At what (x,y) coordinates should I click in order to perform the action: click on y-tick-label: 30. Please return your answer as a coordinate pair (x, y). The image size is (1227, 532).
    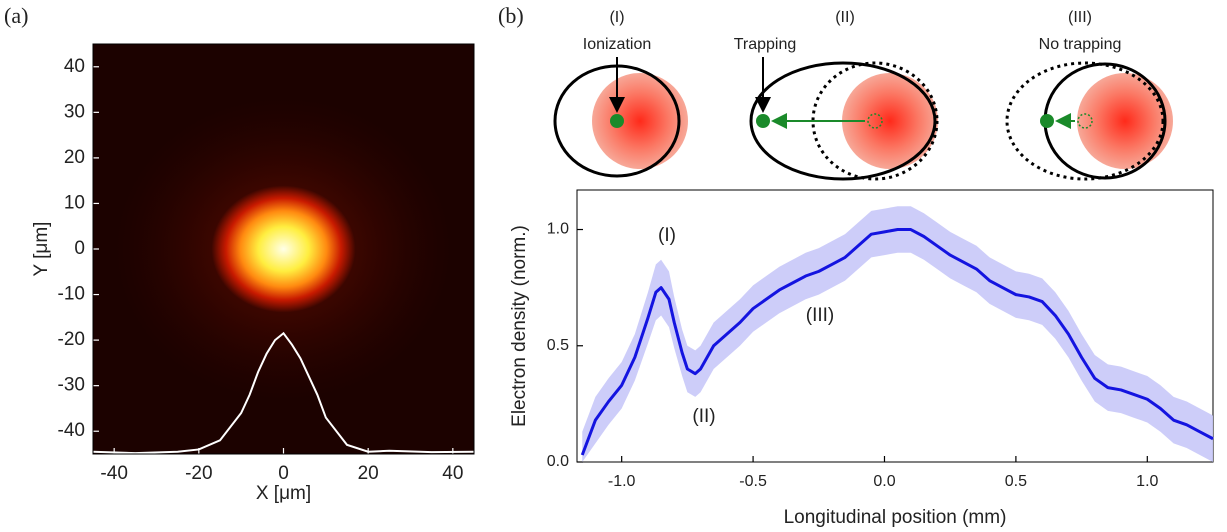
    Looking at the image, I should click on (74, 111).